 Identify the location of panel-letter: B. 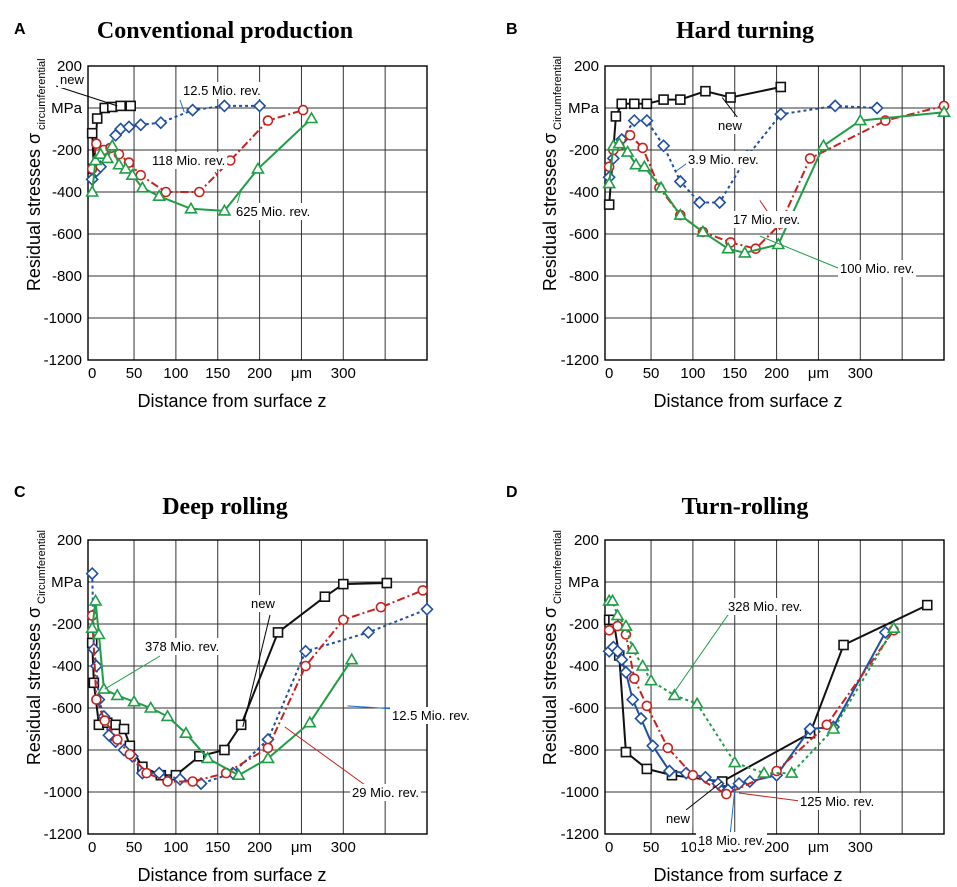
(512, 29).